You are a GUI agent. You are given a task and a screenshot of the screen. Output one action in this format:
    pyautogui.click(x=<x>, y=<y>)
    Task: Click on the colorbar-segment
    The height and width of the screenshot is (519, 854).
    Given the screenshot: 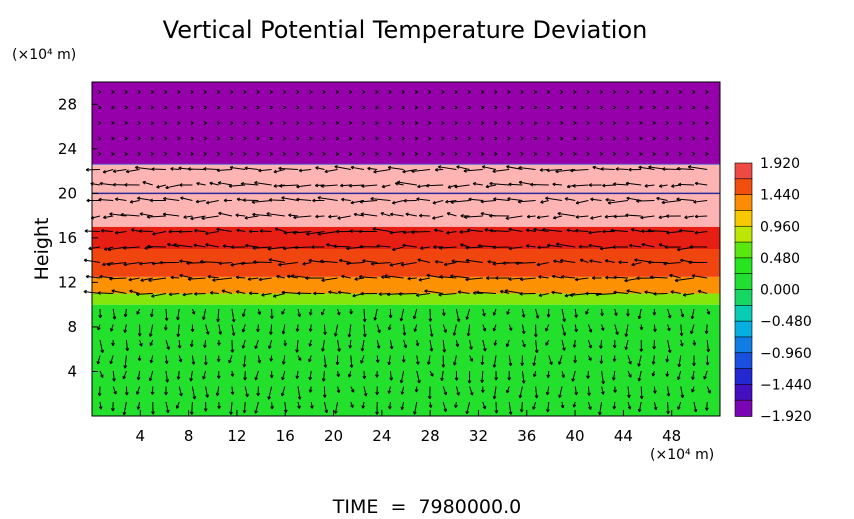 What is the action you would take?
    pyautogui.click(x=743, y=203)
    